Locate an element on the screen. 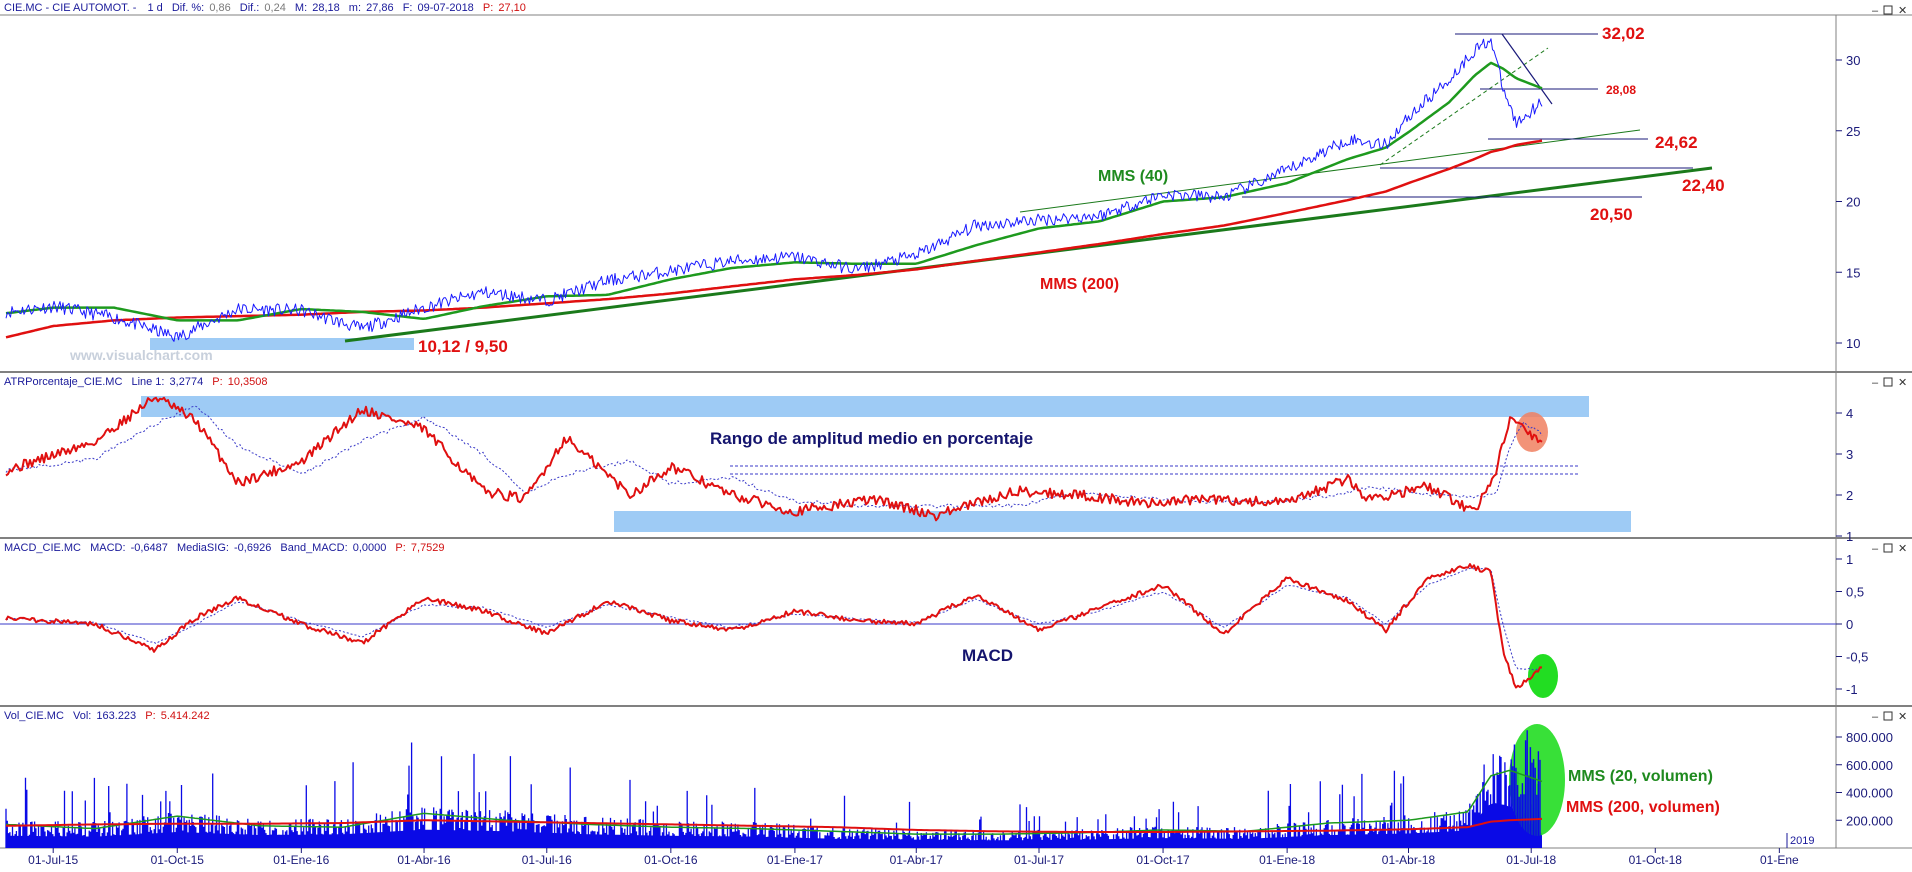 Image resolution: width=1912 pixels, height=872 pixels. x-tick-label: 01-Jul-18 is located at coordinates (1531, 860).